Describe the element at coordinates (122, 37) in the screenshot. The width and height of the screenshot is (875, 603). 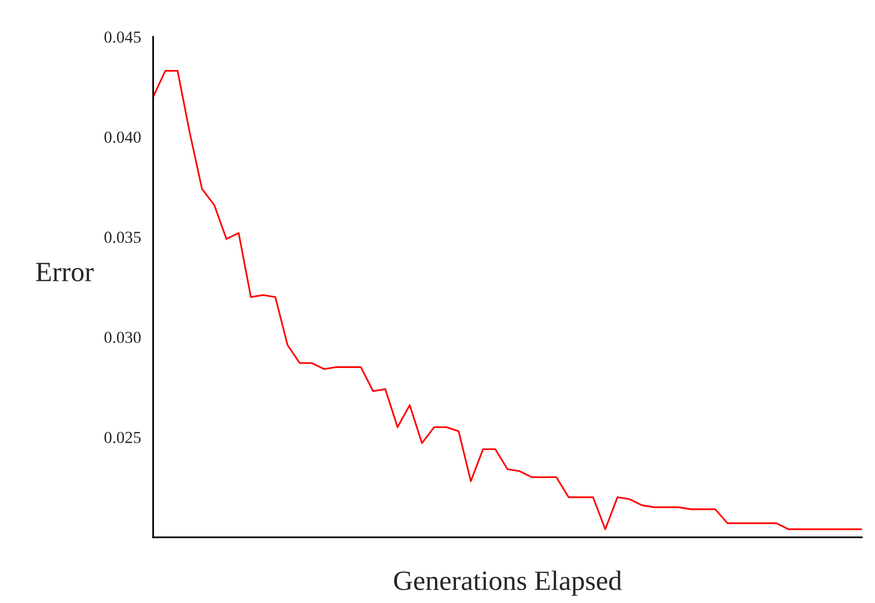
I see `y-tick-label: 0.045` at that location.